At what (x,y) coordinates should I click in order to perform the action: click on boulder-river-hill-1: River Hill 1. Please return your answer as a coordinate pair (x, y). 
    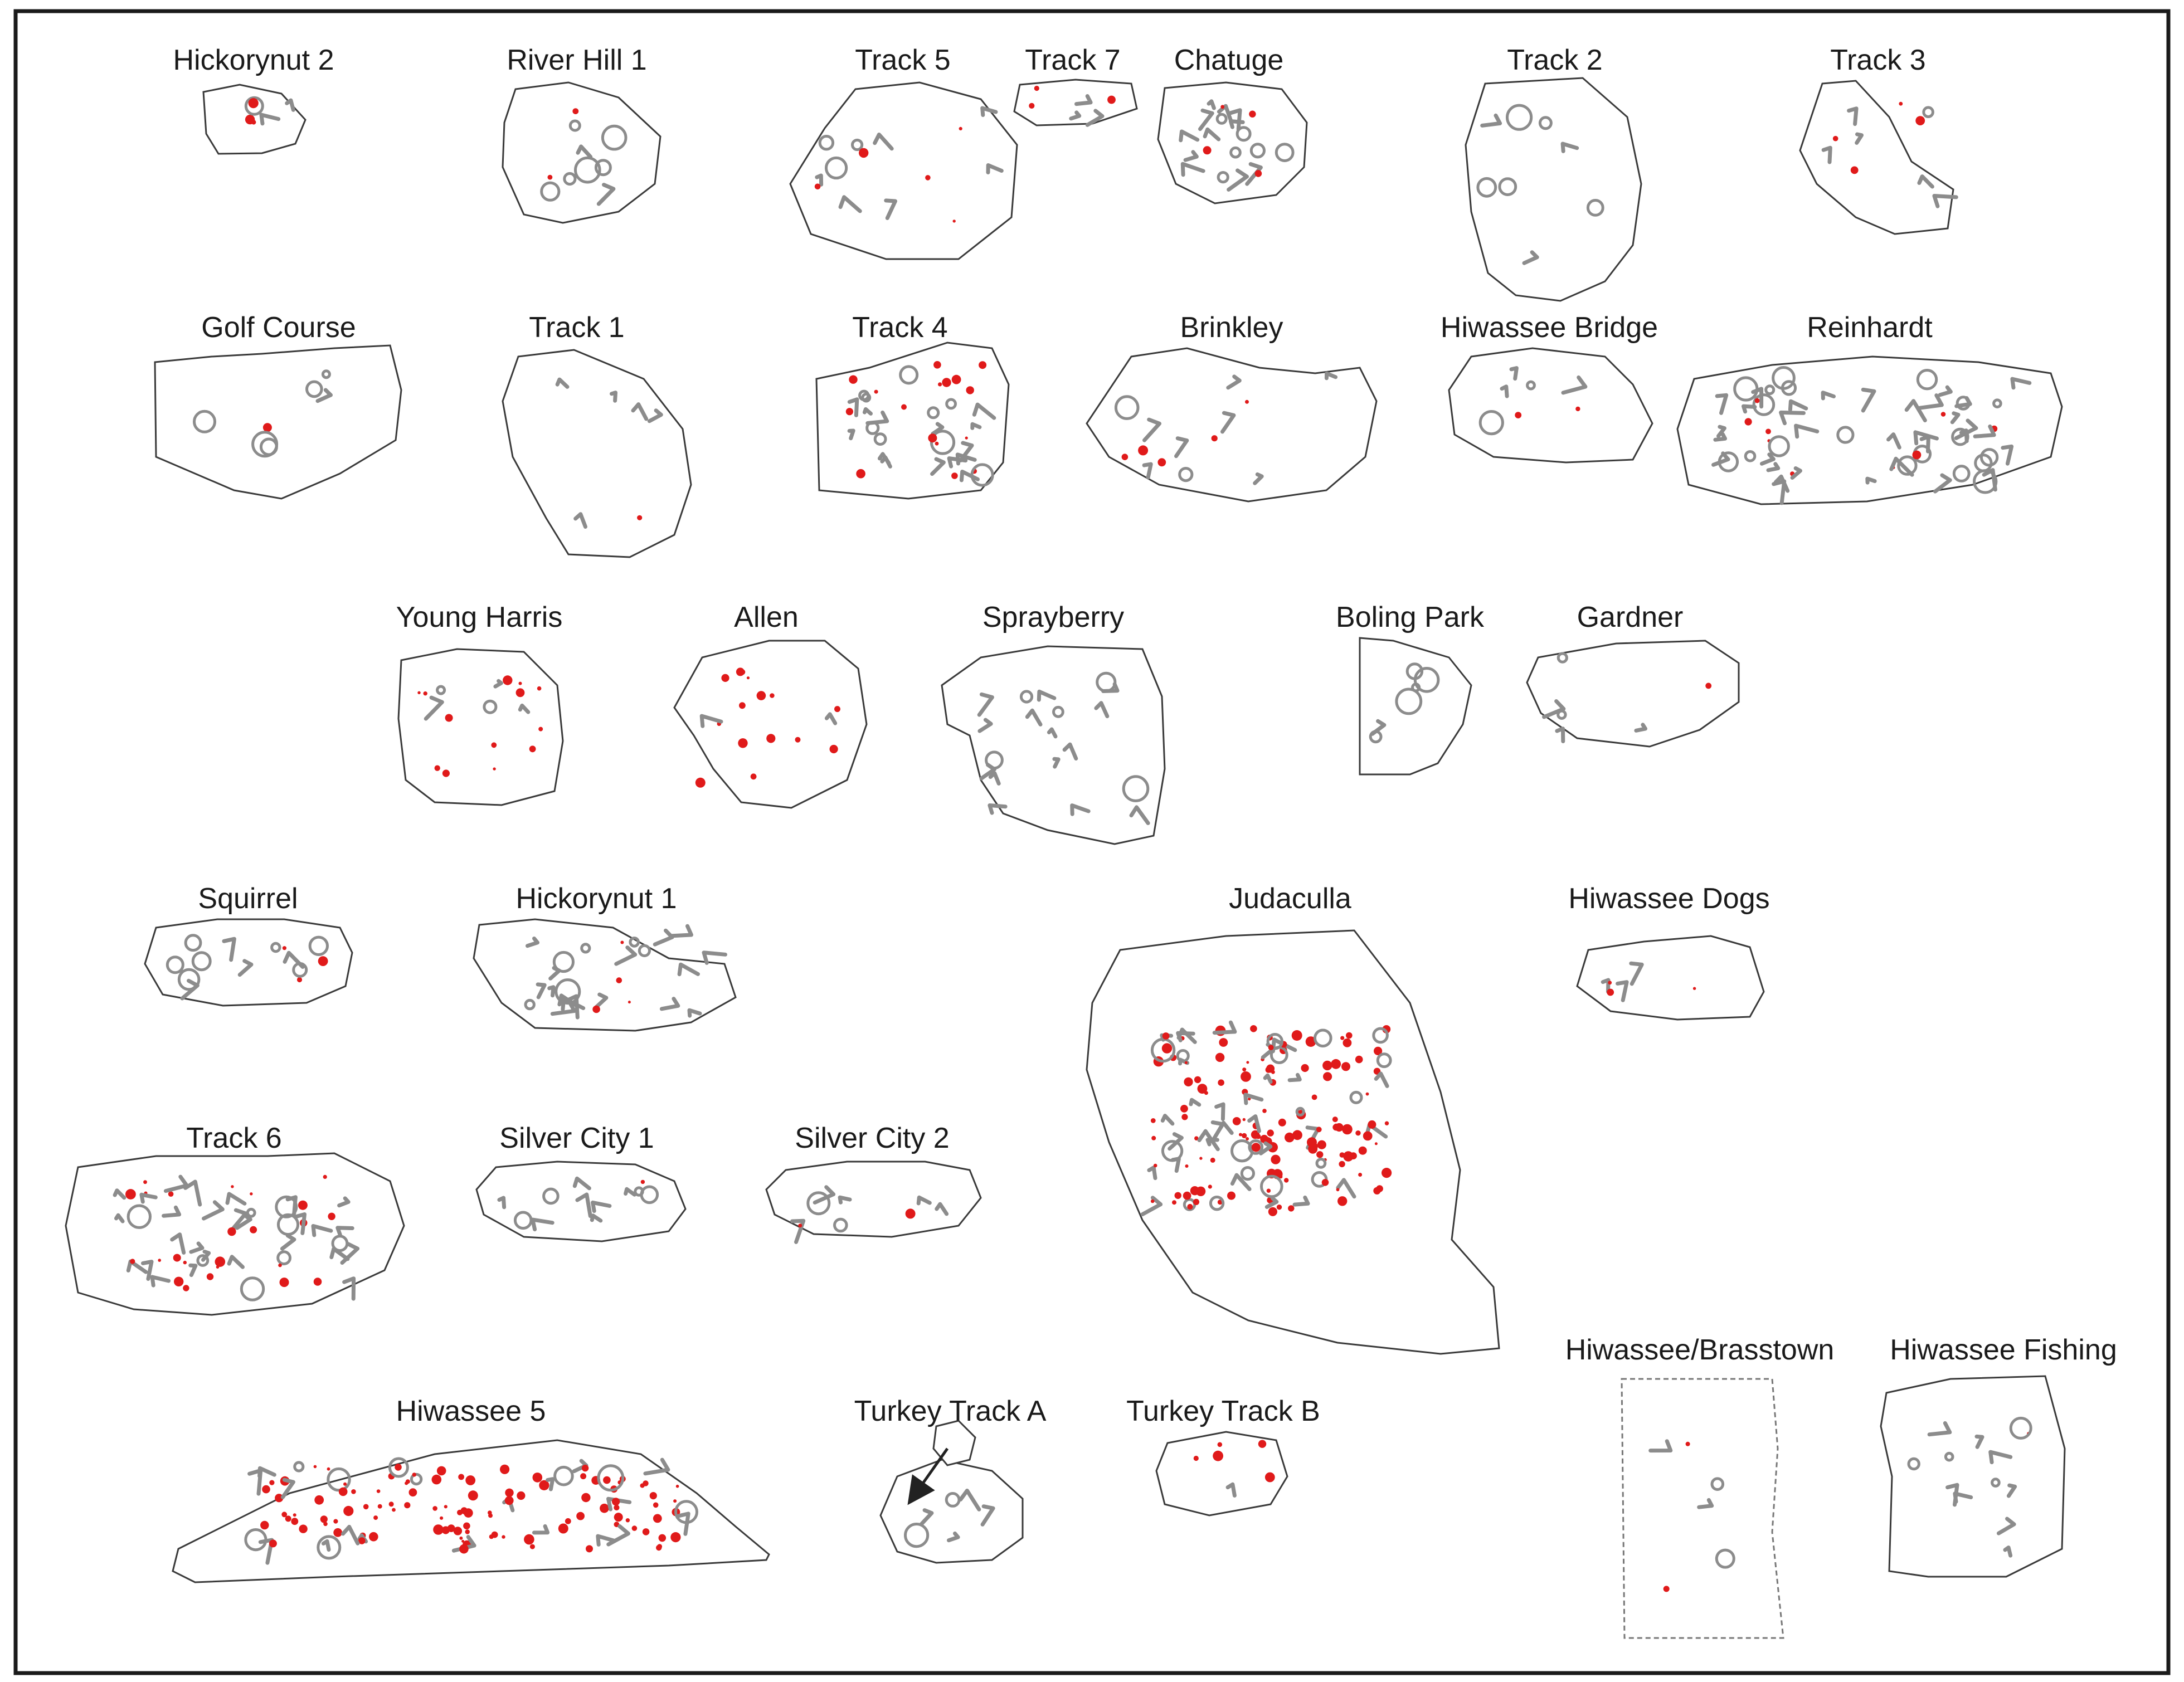
    Looking at the image, I should click on (581, 134).